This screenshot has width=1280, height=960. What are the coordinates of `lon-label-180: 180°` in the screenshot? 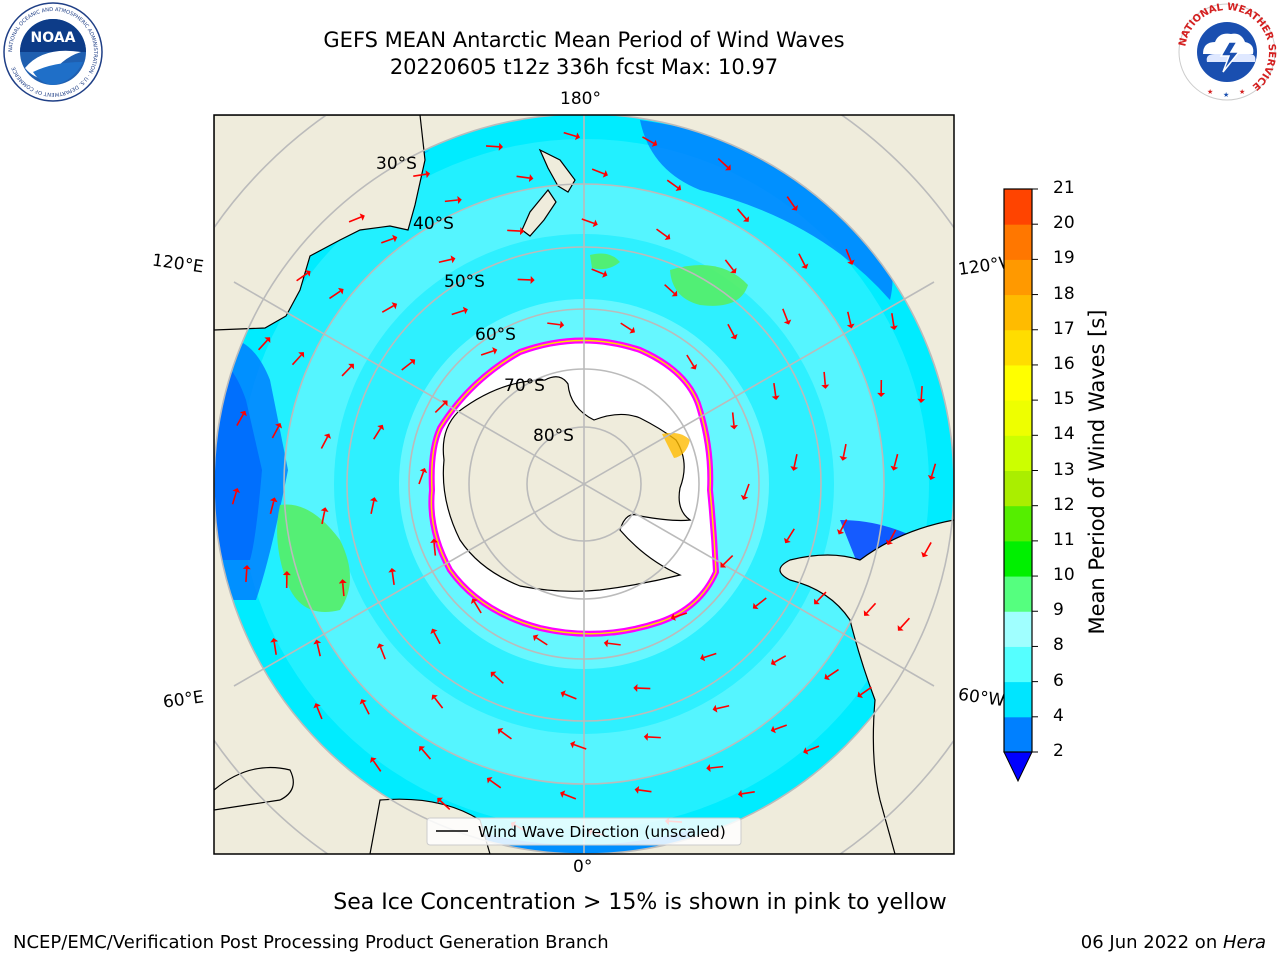 It's located at (580, 99).